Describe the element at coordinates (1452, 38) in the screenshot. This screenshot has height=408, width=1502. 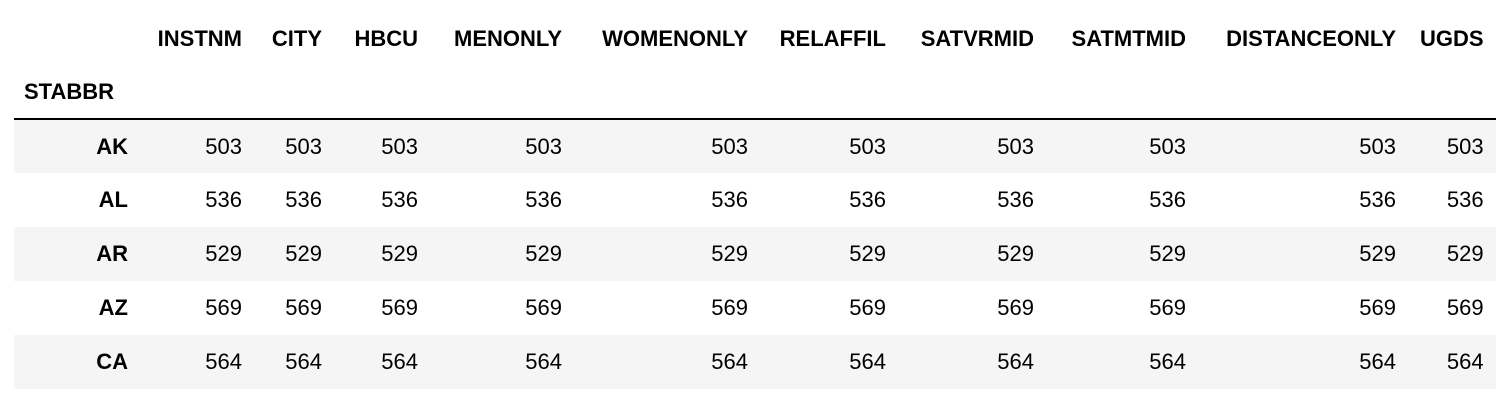
I see `column-header: UGDS` at that location.